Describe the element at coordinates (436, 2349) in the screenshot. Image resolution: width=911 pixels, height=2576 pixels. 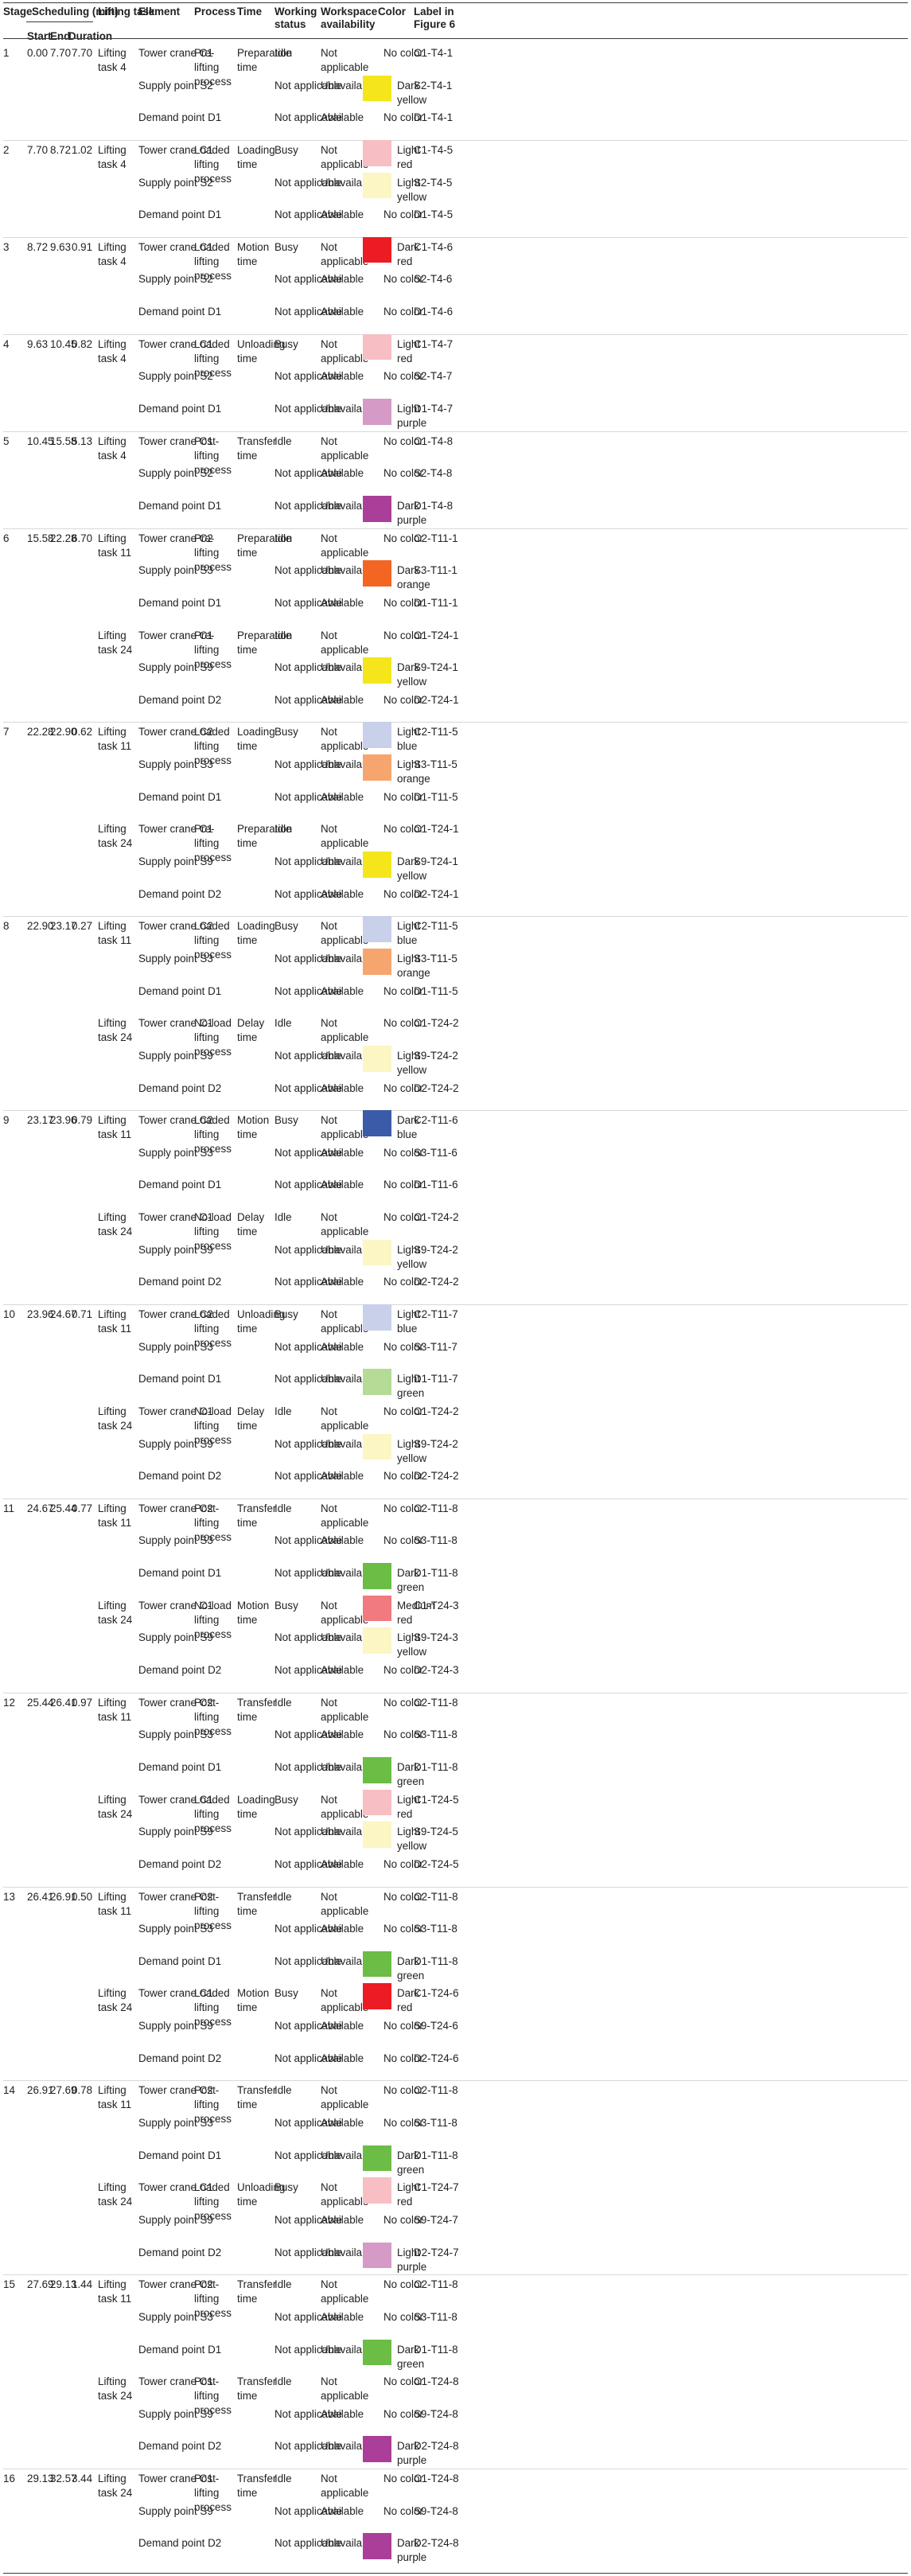
I see `figure-label: D1-T11-8` at that location.